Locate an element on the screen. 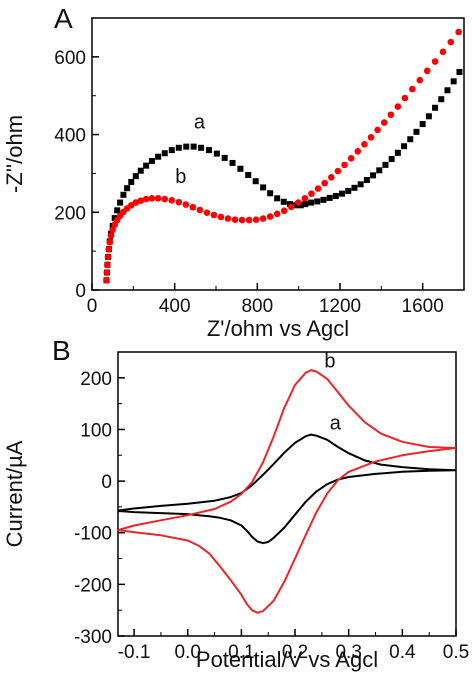 The height and width of the screenshot is (675, 474). x-tick-label: 0.3 is located at coordinates (348, 652).